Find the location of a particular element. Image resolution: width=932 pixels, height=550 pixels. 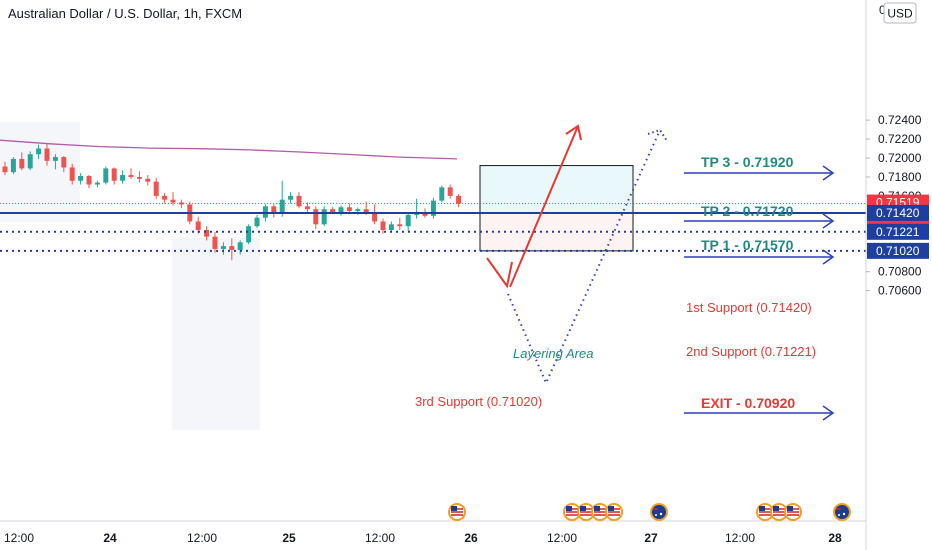

economic-events is located at coordinates (649, 512).